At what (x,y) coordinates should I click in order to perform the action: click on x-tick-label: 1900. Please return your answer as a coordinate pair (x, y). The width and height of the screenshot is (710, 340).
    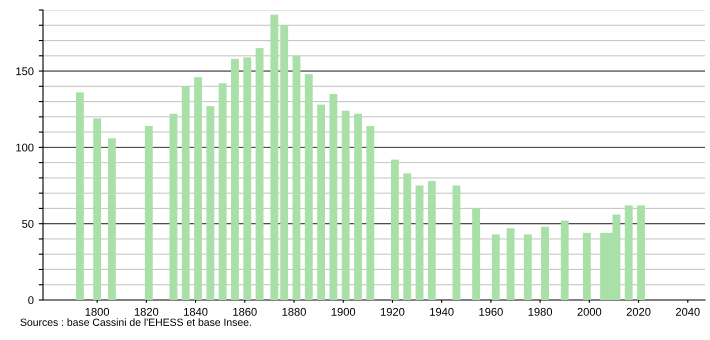
    Looking at the image, I should click on (344, 312).